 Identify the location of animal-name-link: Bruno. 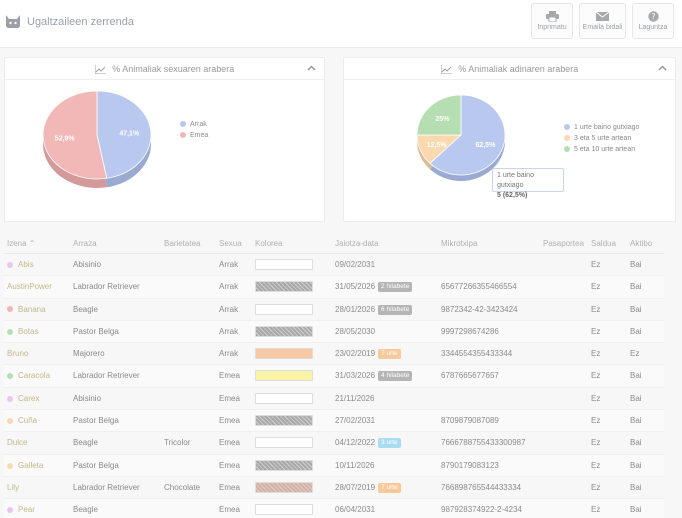
(17, 353).